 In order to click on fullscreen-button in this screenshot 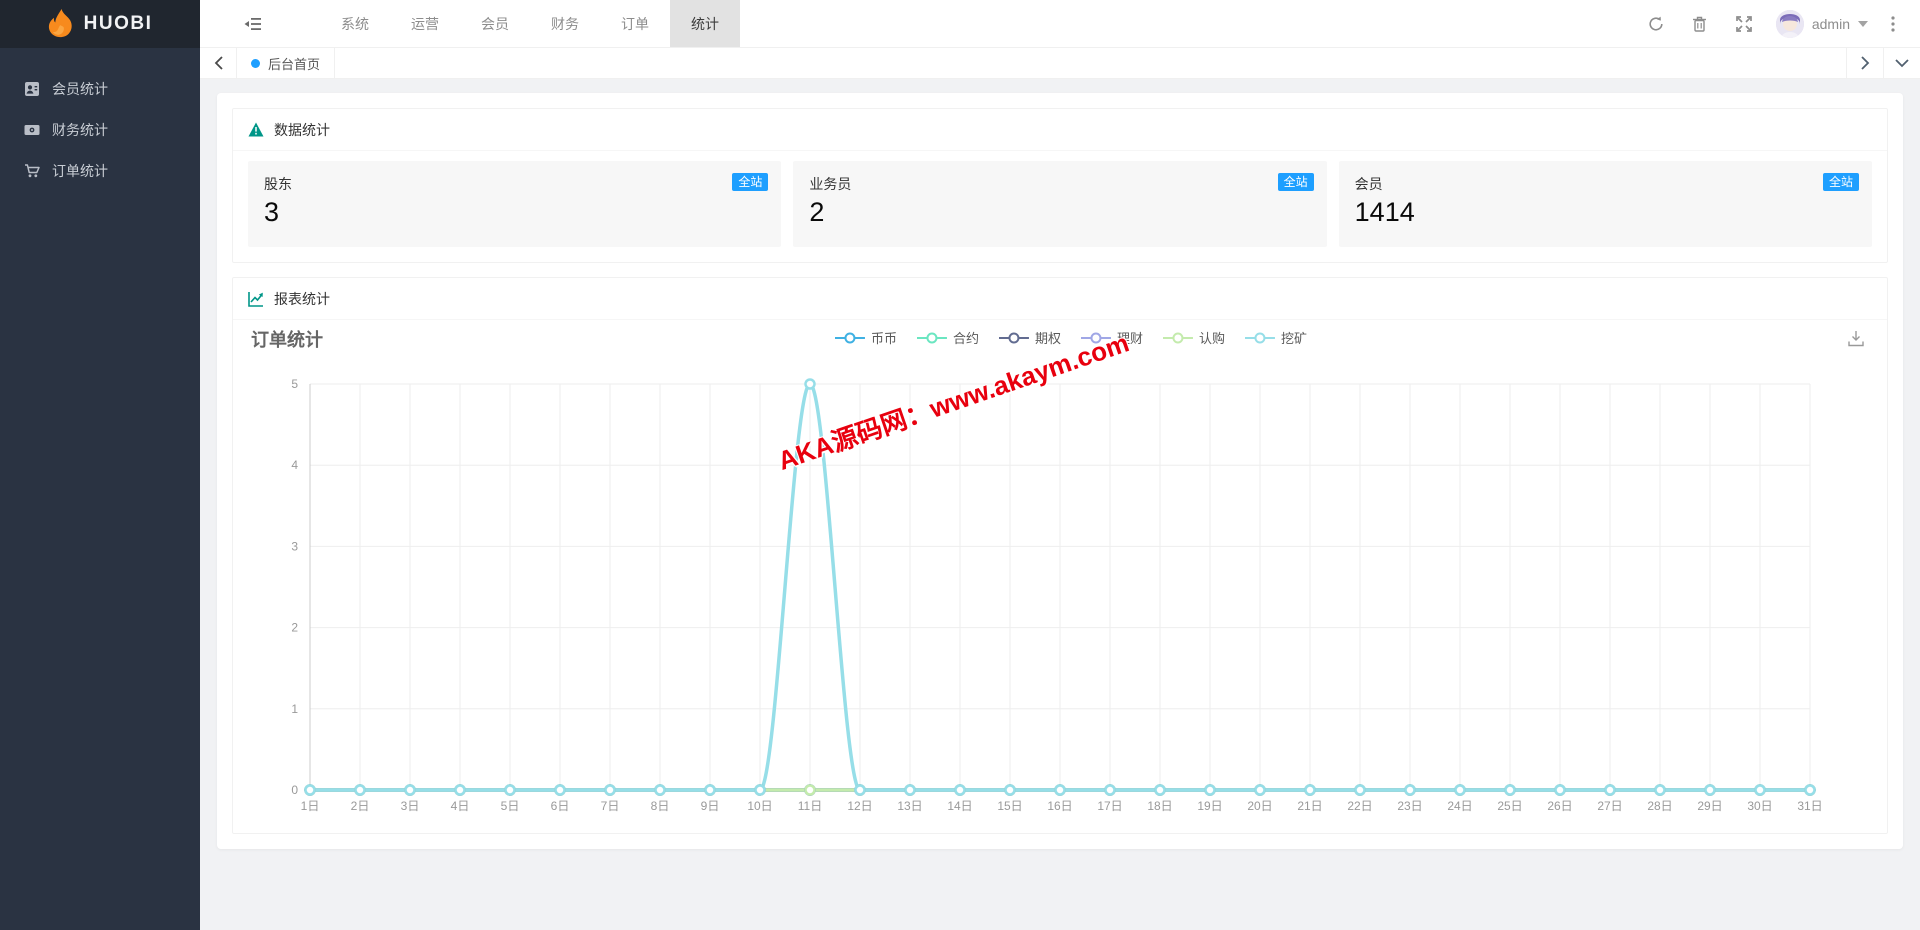, I will do `click(1744, 24)`.